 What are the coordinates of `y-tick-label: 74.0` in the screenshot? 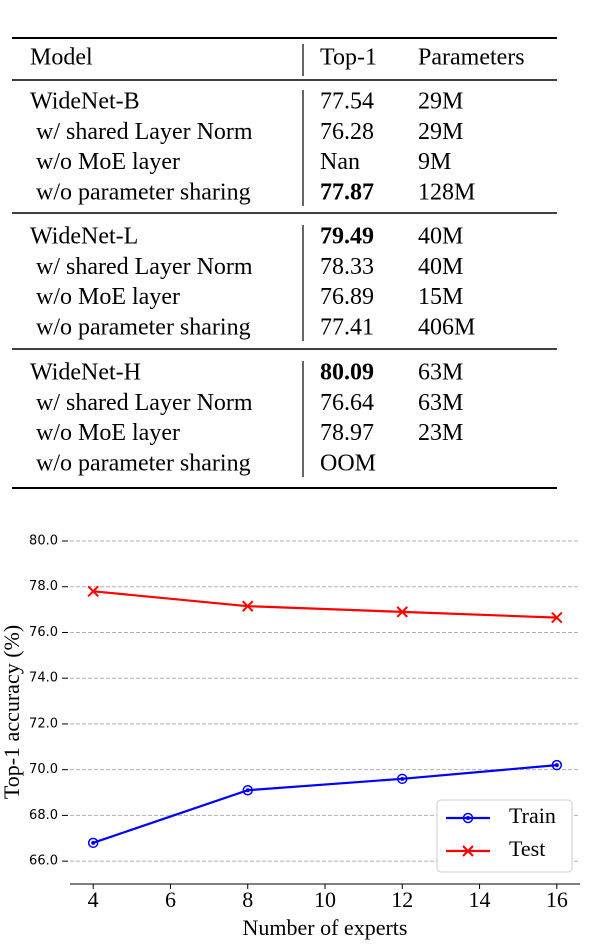 It's located at (43, 678).